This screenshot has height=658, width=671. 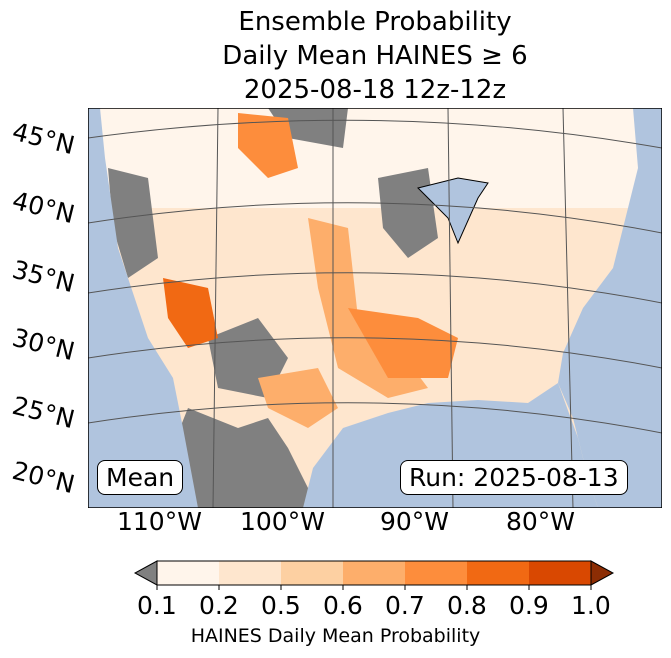 I want to click on atlantic-ocean, so click(x=610, y=308).